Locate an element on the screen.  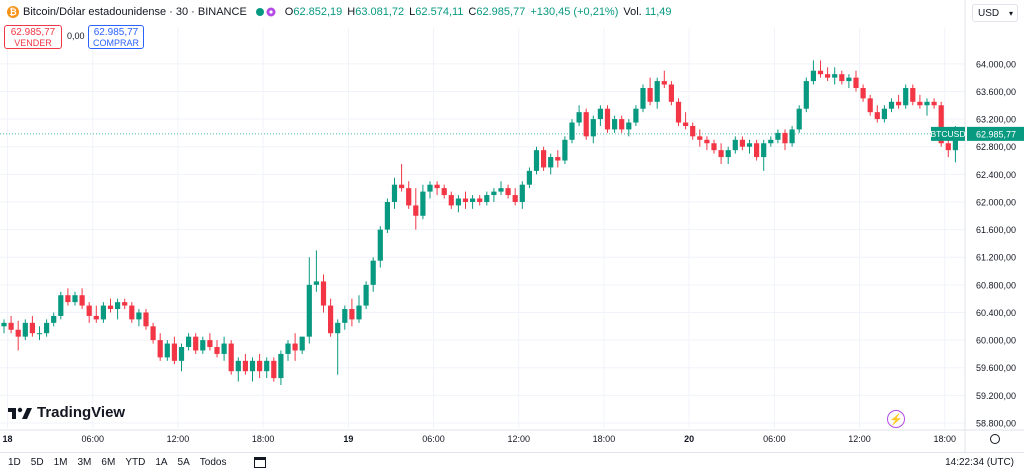
indicator-visibility-icon is located at coordinates (266, 12).